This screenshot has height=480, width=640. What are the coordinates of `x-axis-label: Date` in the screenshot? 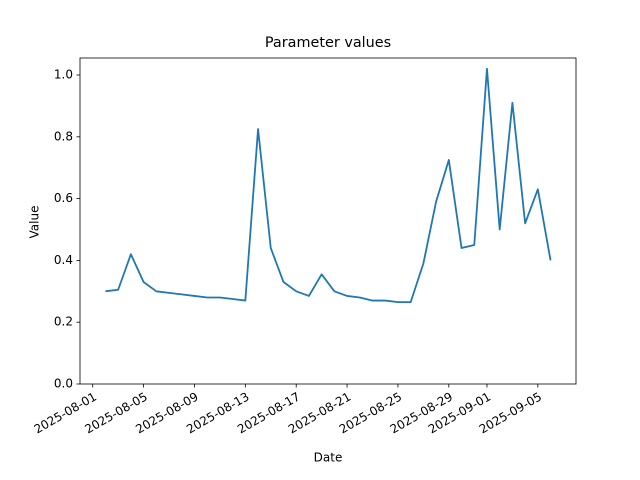 It's located at (328, 458).